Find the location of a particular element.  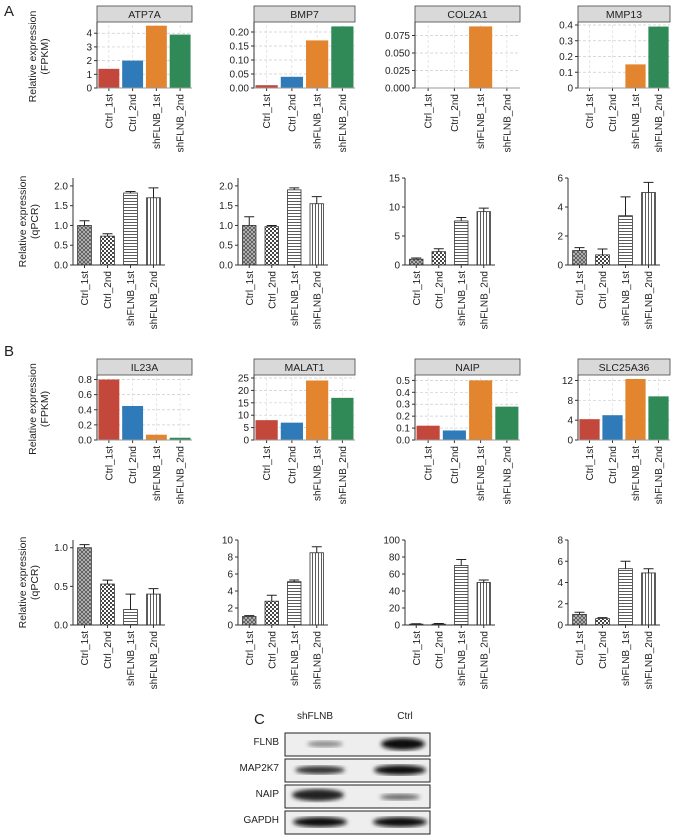

chart: 0 2 4 6 Ctrl_1st Ctrl_2nd shFLNB_1st shFLNB_2nd is located at coordinates (608, 251).